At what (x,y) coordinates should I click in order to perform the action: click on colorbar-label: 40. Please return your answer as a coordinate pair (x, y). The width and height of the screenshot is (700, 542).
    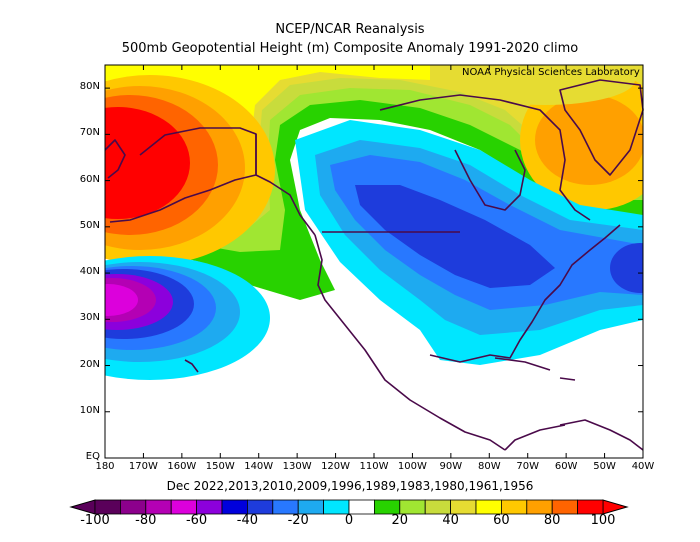
    Looking at the image, I should click on (450, 520).